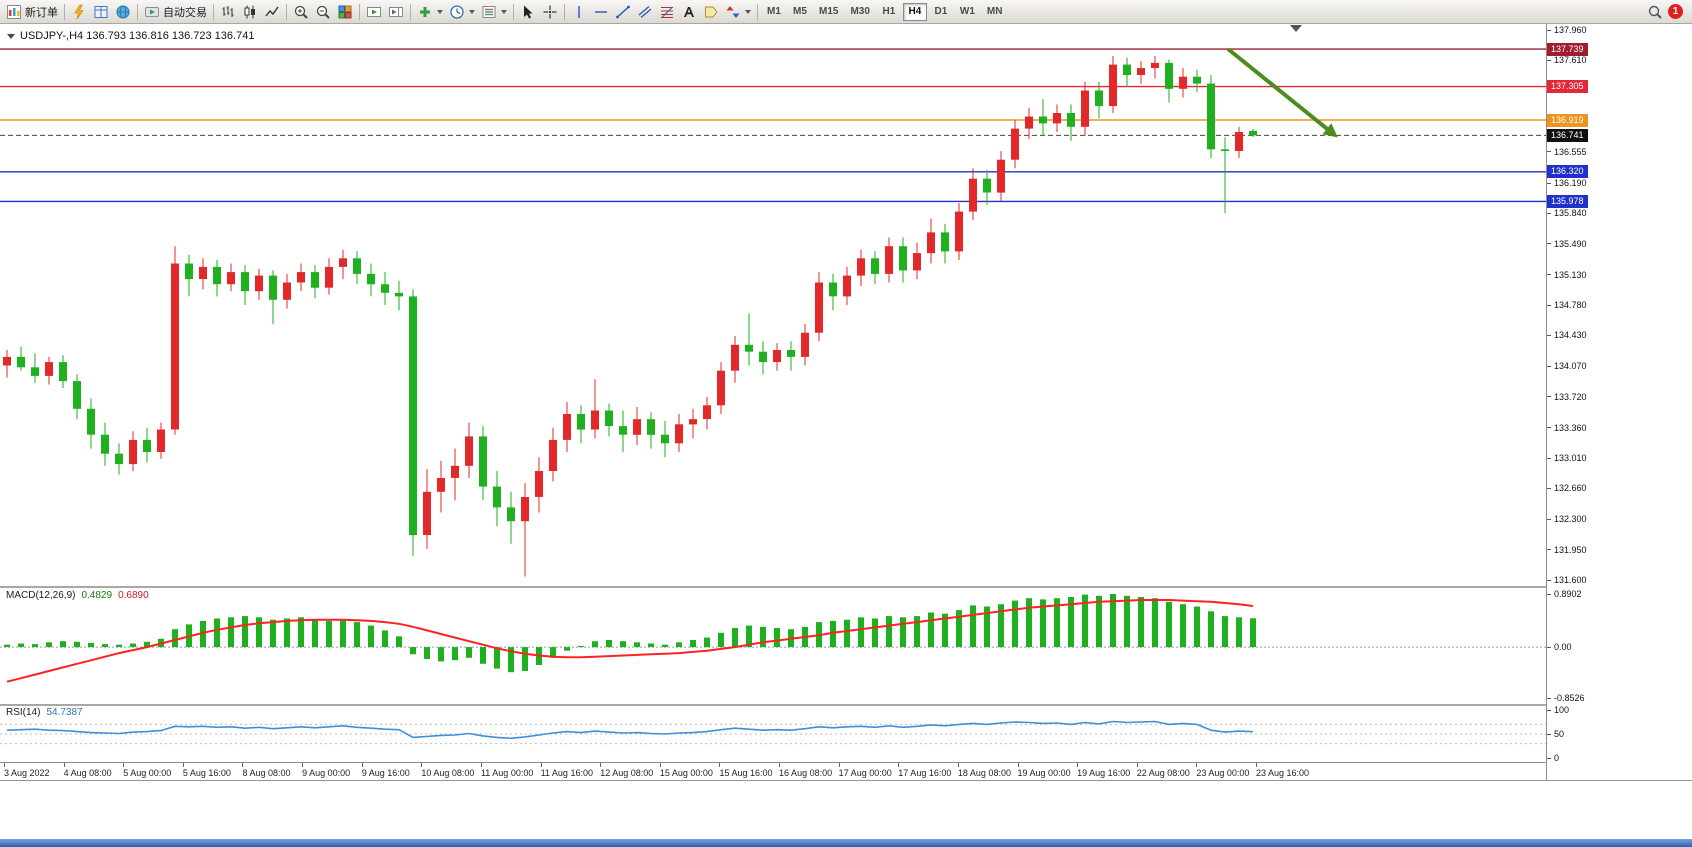 The width and height of the screenshot is (1692, 847). I want to click on candlestick-chart-button, so click(250, 12).